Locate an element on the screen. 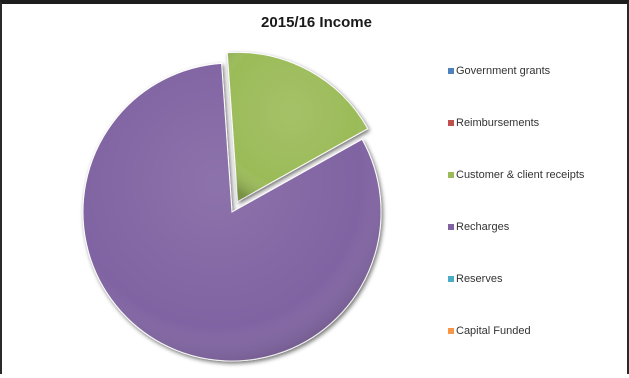 This screenshot has height=378, width=629. legend-item-reimbursements: Reimbursements is located at coordinates (493, 123).